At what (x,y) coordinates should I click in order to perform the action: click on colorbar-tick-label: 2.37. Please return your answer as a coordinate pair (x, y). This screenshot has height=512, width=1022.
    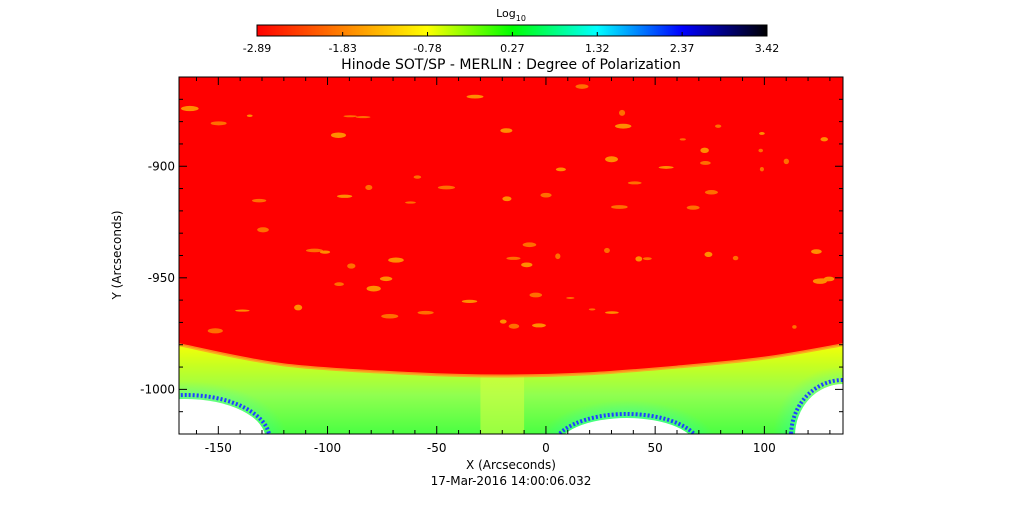
    Looking at the image, I should click on (682, 48).